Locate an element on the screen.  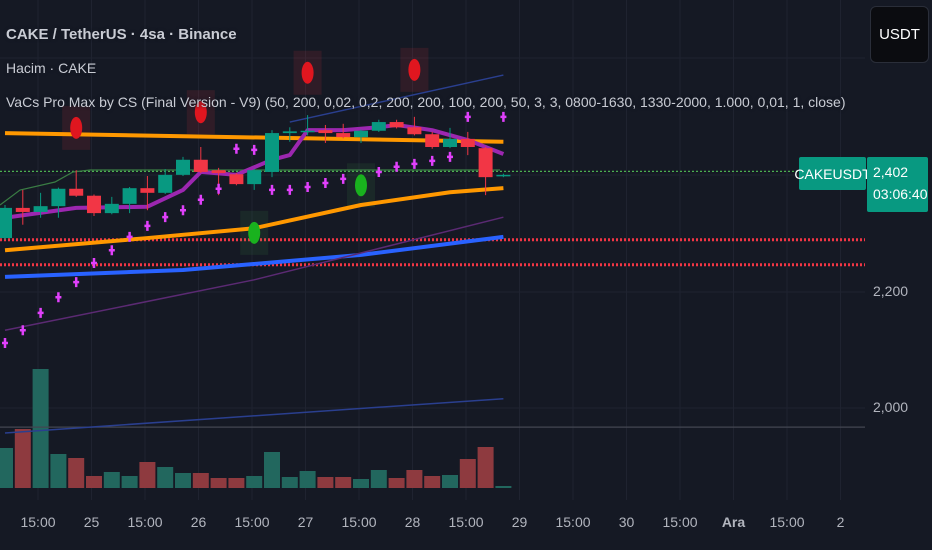
price-tick: 2,200 is located at coordinates (891, 291).